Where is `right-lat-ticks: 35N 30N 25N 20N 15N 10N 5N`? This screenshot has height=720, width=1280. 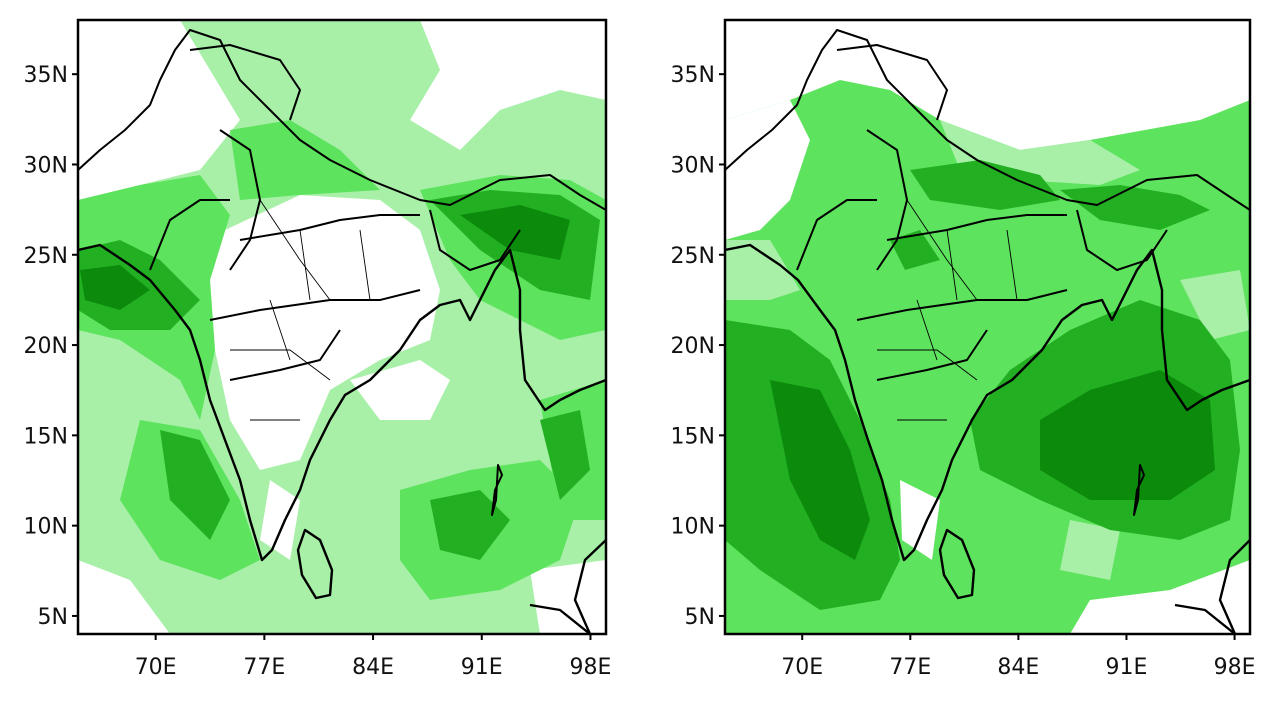
right-lat-ticks: 35N 30N 25N 20N 15N 10N 5N is located at coordinates (698, 346).